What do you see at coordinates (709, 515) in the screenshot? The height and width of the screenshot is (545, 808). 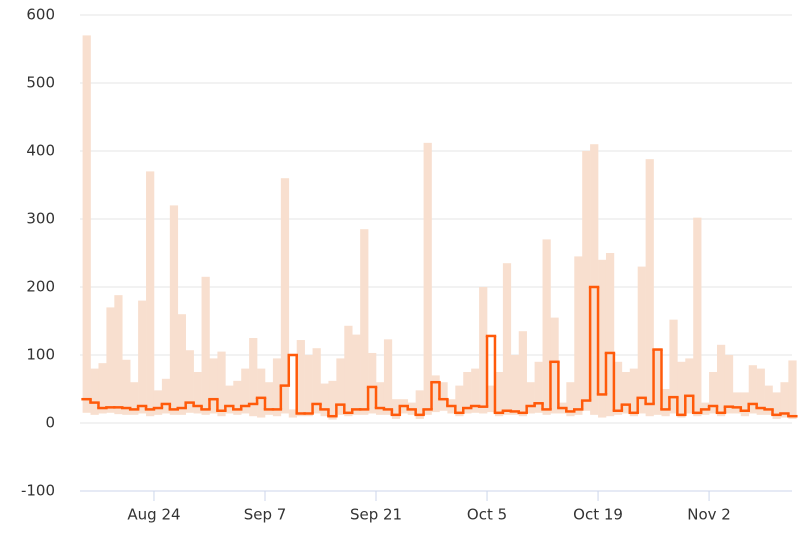 I see `x-tick-label: Nov 2` at bounding box center [709, 515].